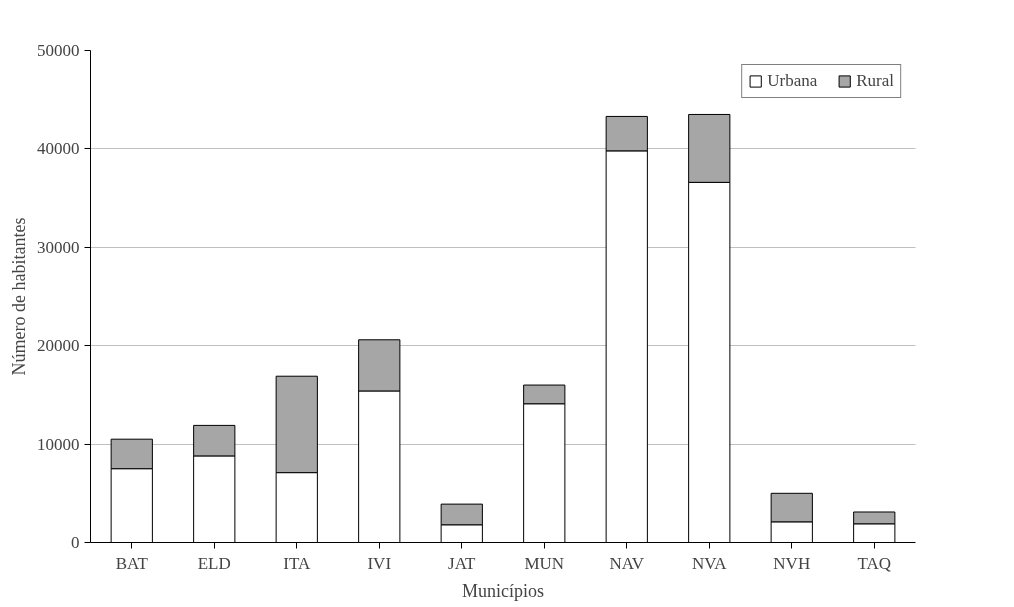  Describe the element at coordinates (462, 563) in the screenshot. I see `x-tick-label: JAT` at that location.